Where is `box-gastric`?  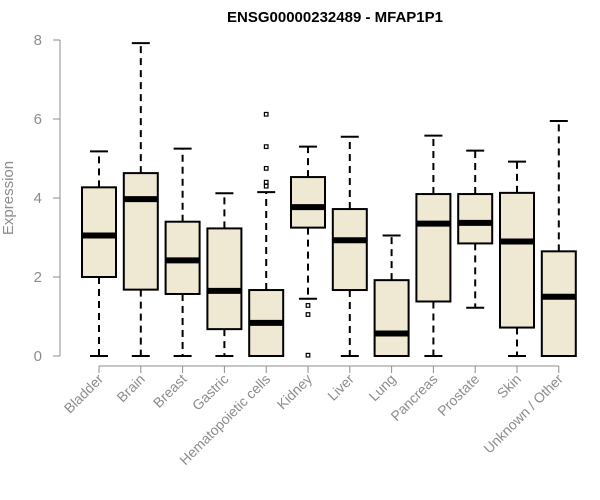
box-gastric is located at coordinates (224, 274).